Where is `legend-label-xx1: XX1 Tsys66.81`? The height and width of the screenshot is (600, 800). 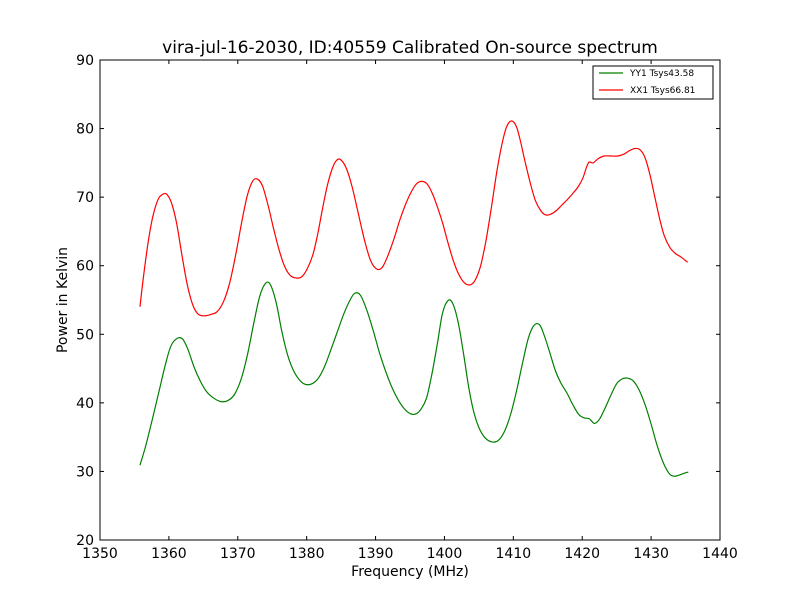
legend-label-xx1: XX1 Tsys66.81 is located at coordinates (662, 91).